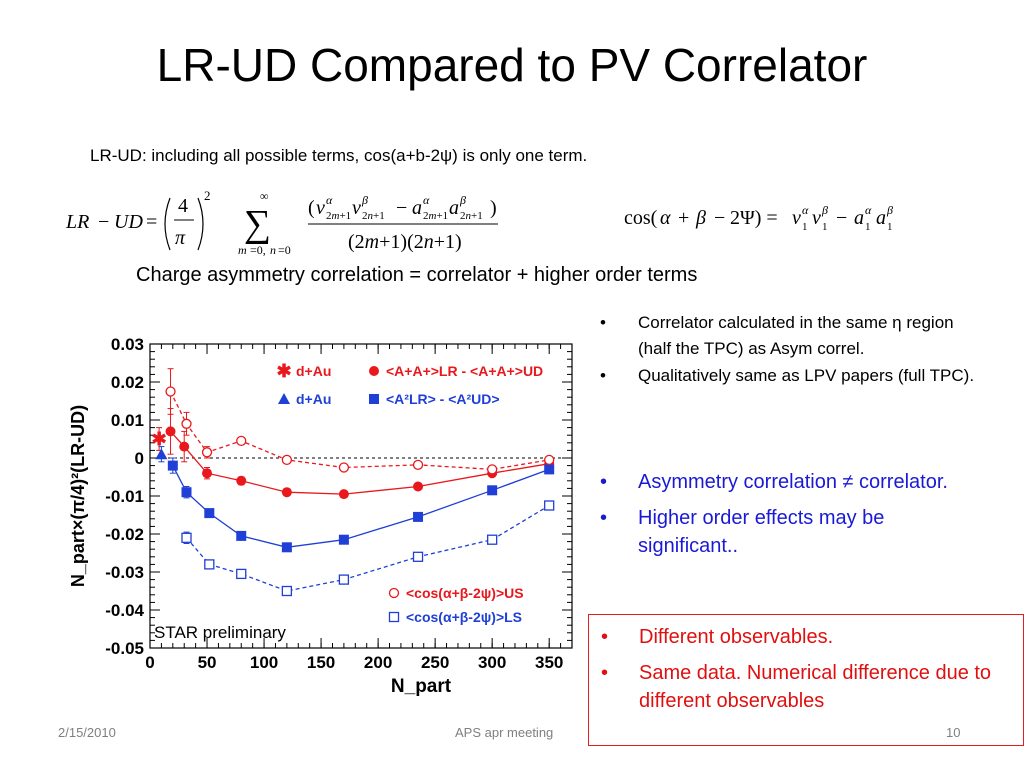  I want to click on x-tick-label: 50, so click(207, 662).